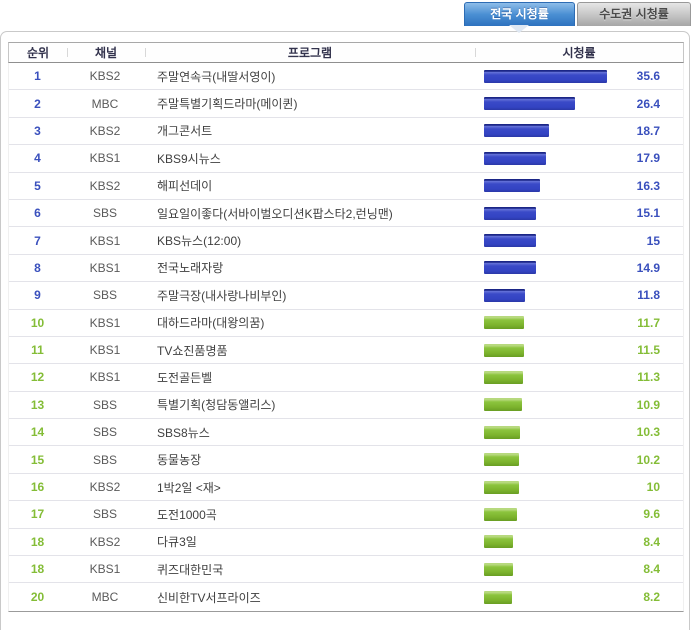  I want to click on program-cell: 개그콘서트, so click(185, 131).